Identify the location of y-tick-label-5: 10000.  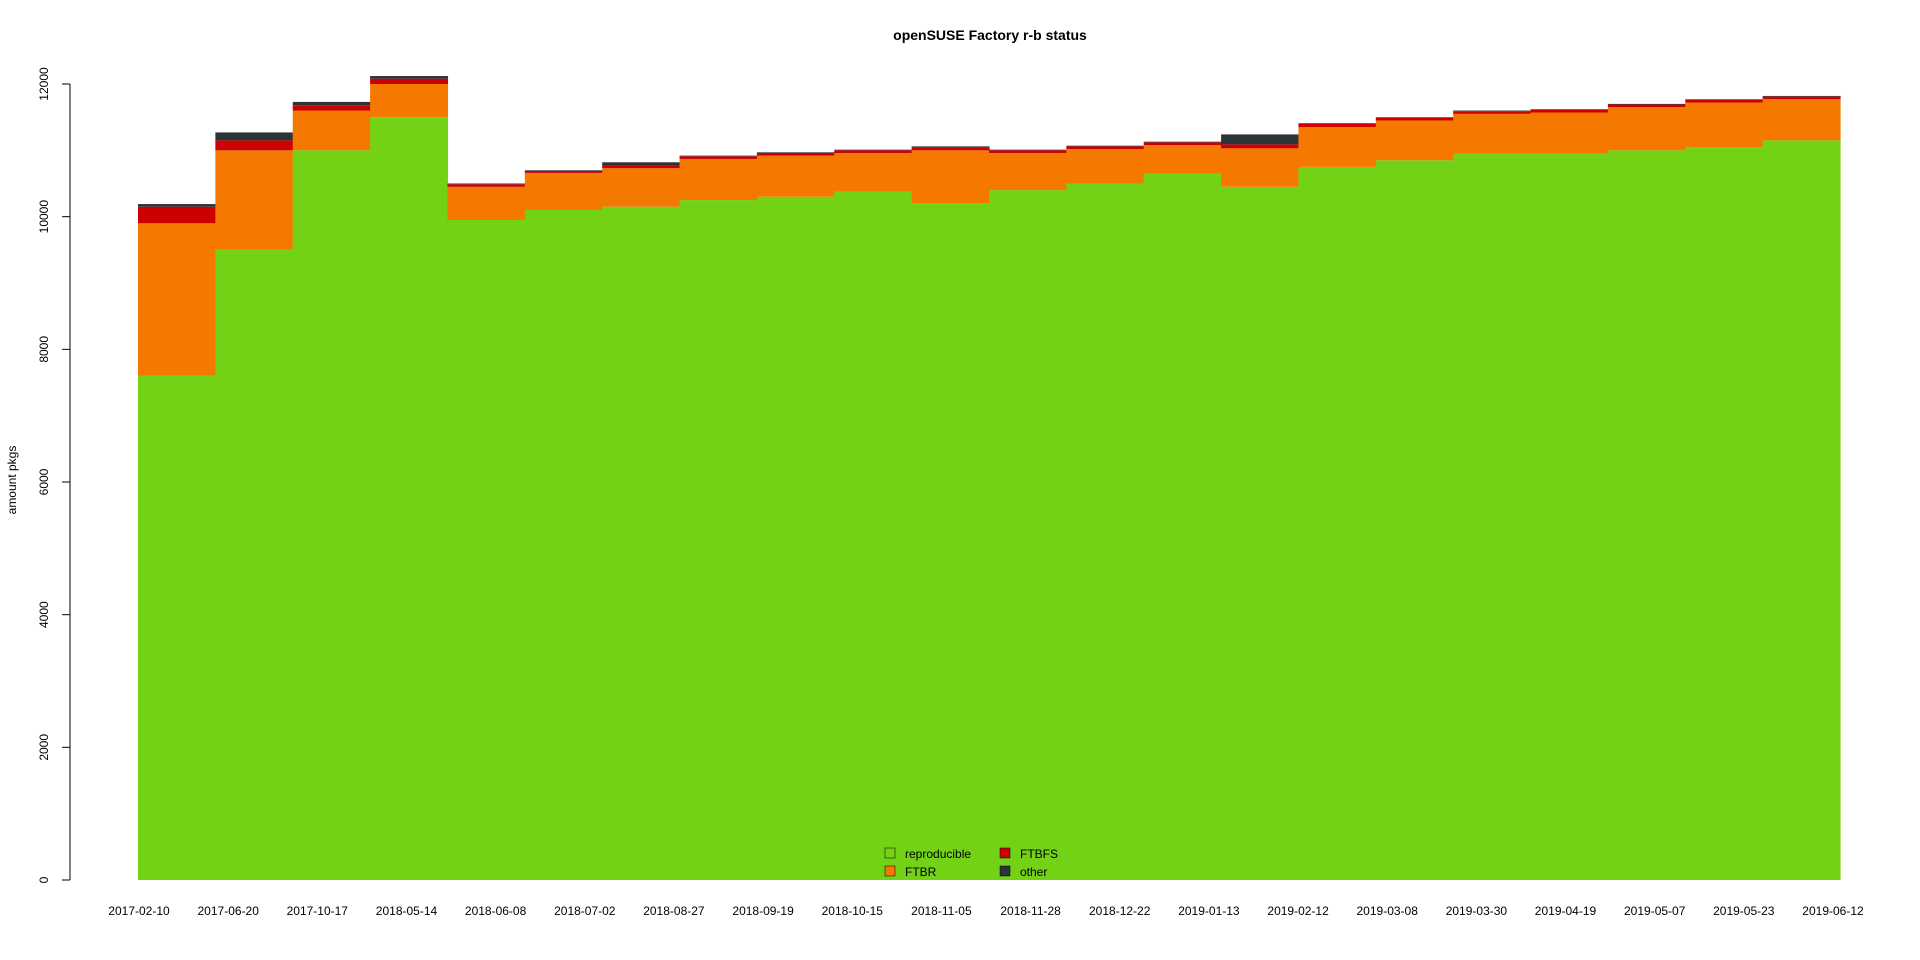
(44, 217).